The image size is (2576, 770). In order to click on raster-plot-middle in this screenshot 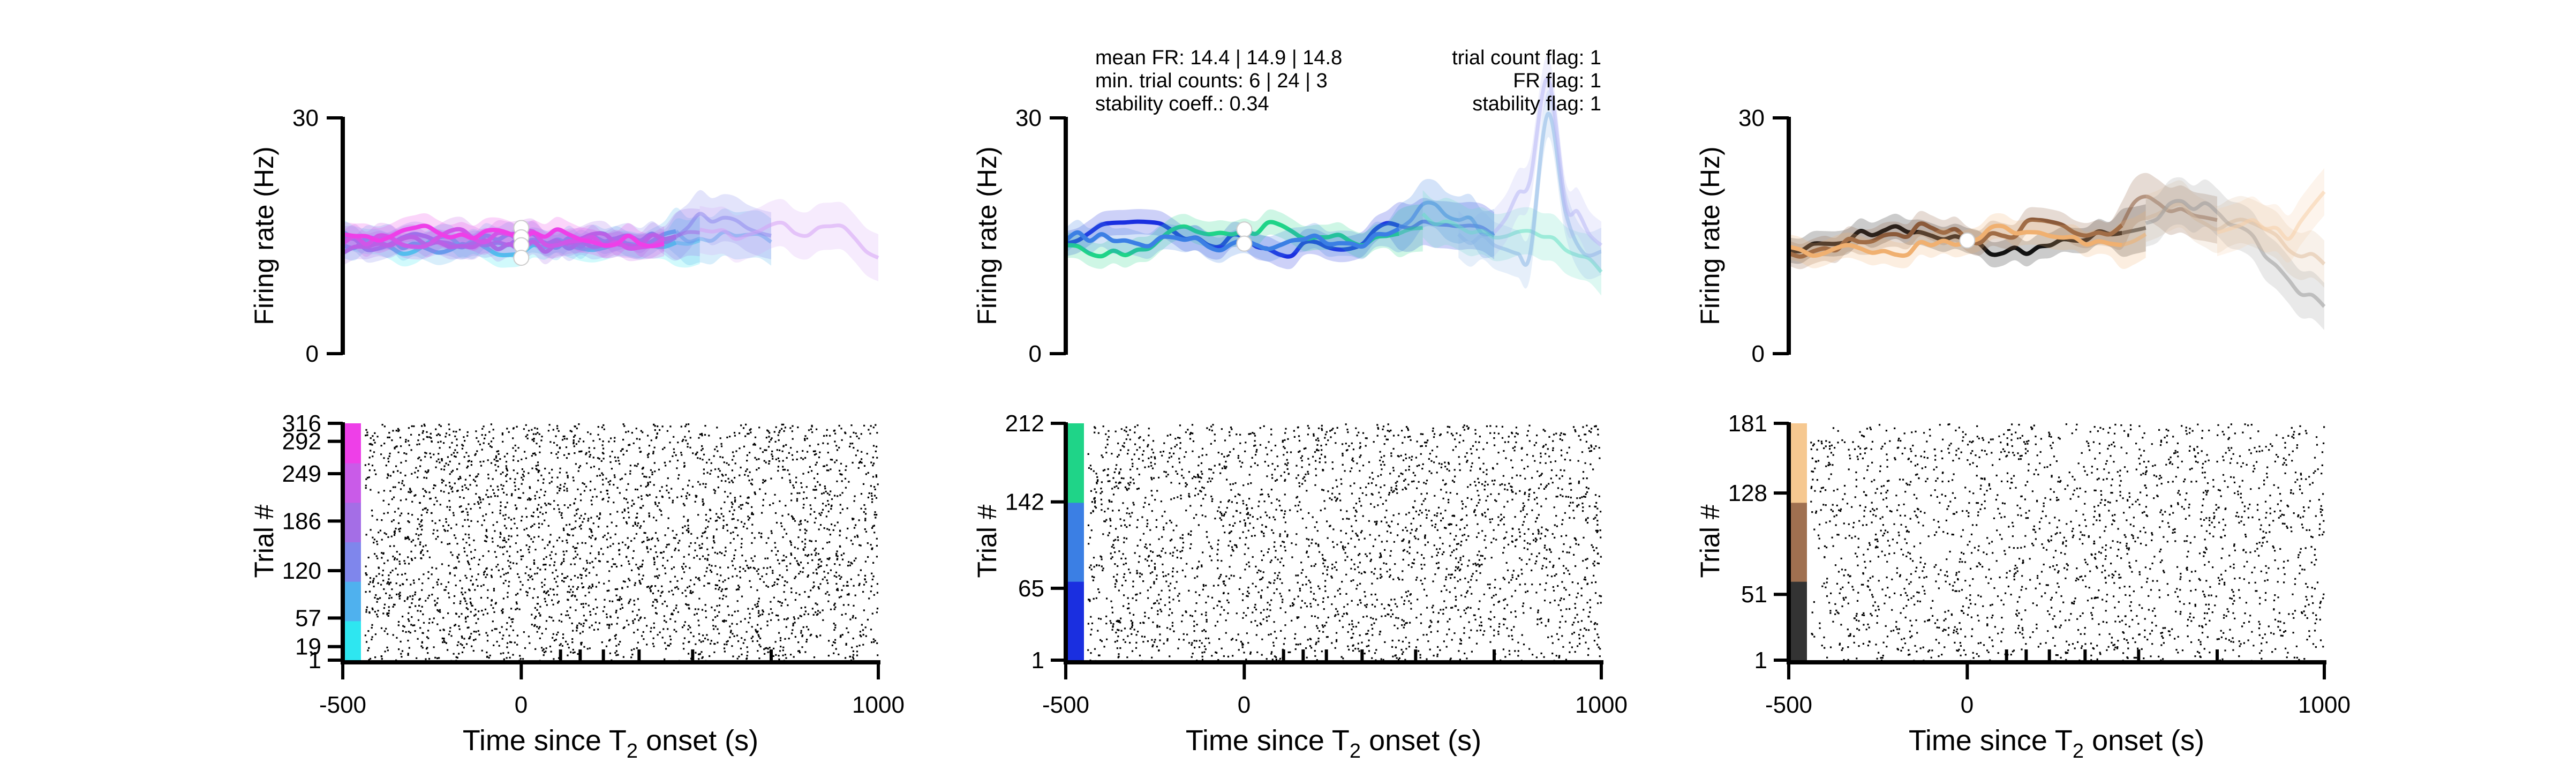, I will do `click(1335, 542)`.